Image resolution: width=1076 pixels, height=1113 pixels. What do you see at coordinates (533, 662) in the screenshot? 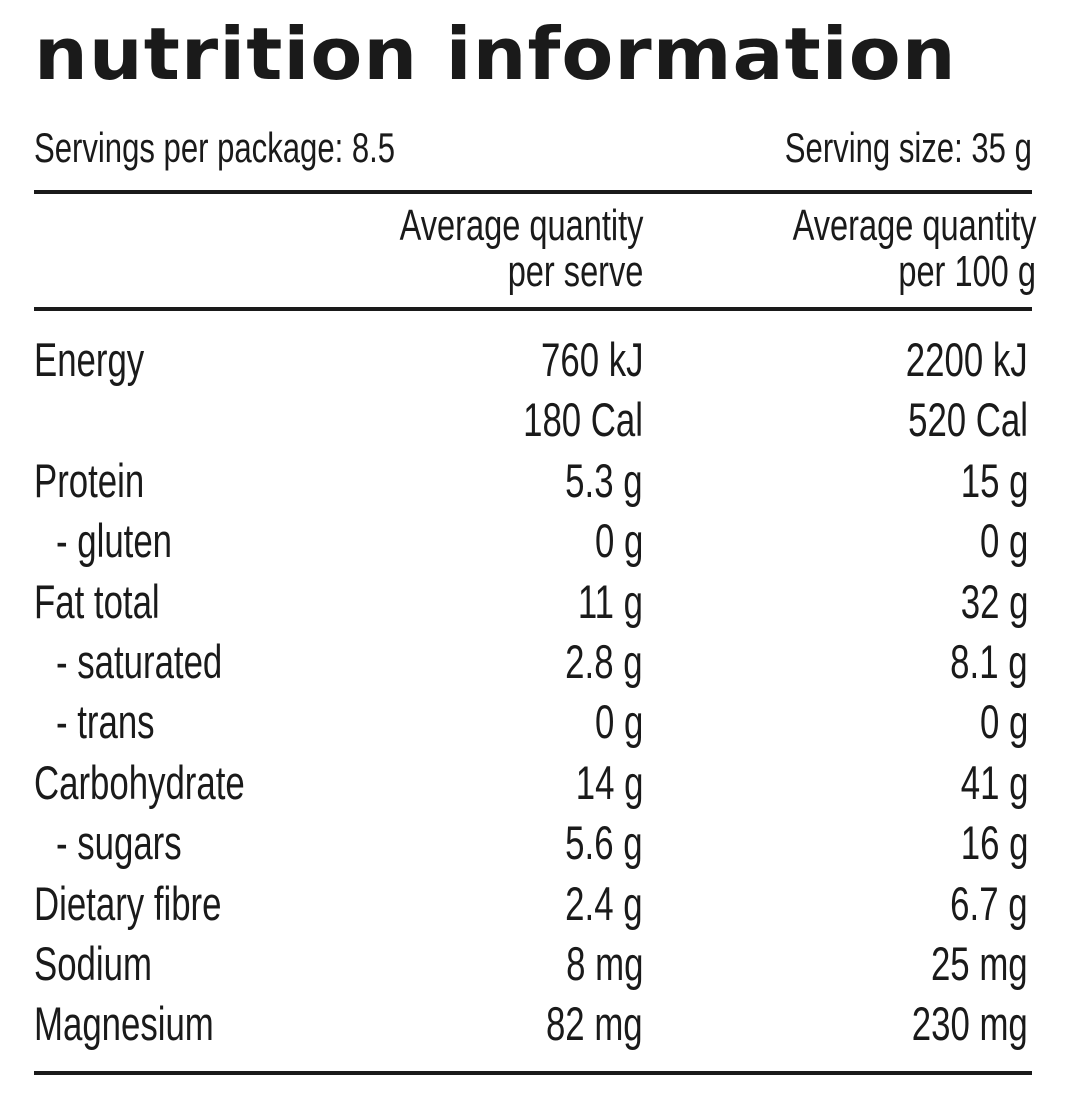
I see `table-row: - saturated 2.8 g 8.1 g` at bounding box center [533, 662].